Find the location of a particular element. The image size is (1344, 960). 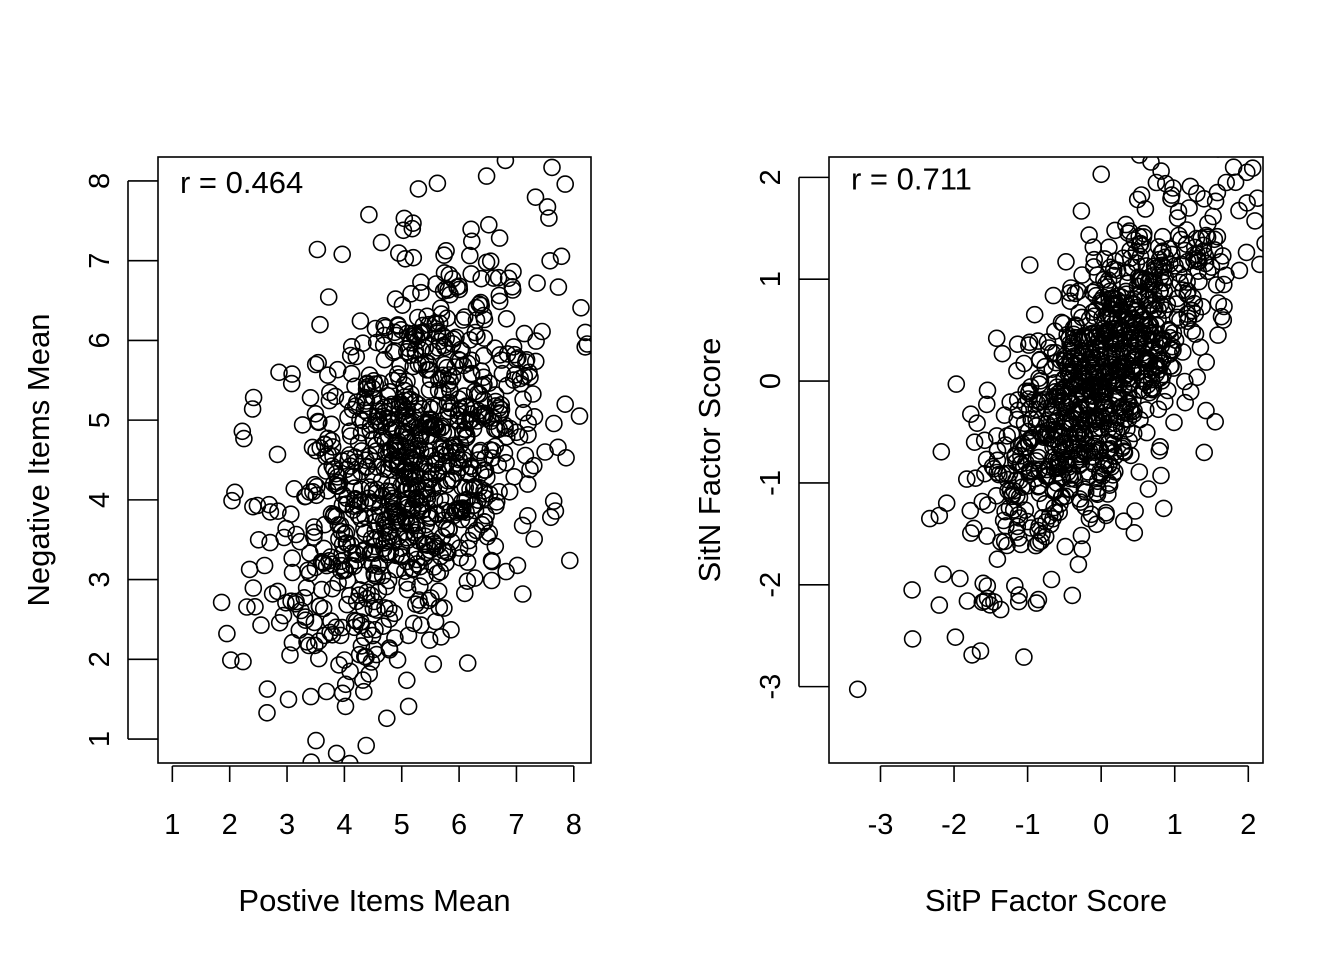

correlation-annotation: r = 0.464 is located at coordinates (241, 182).